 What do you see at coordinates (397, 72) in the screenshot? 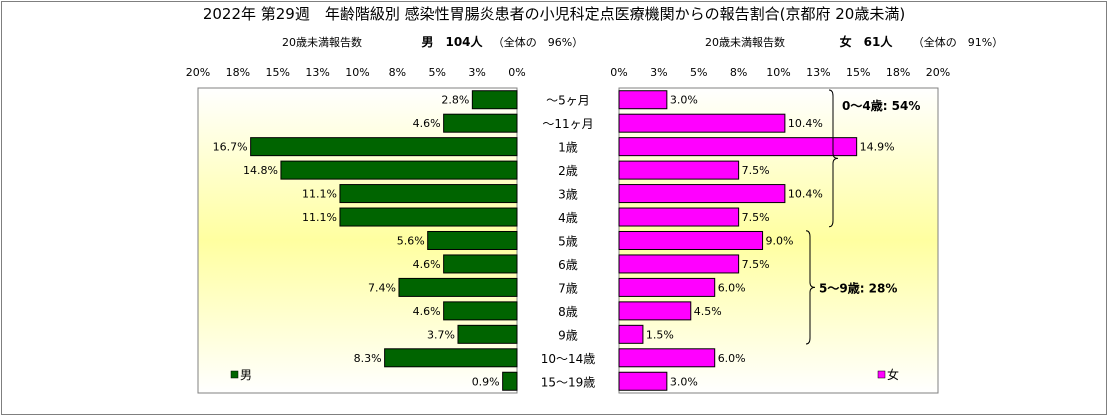
I see `male-axis-tick-label: 8%` at bounding box center [397, 72].